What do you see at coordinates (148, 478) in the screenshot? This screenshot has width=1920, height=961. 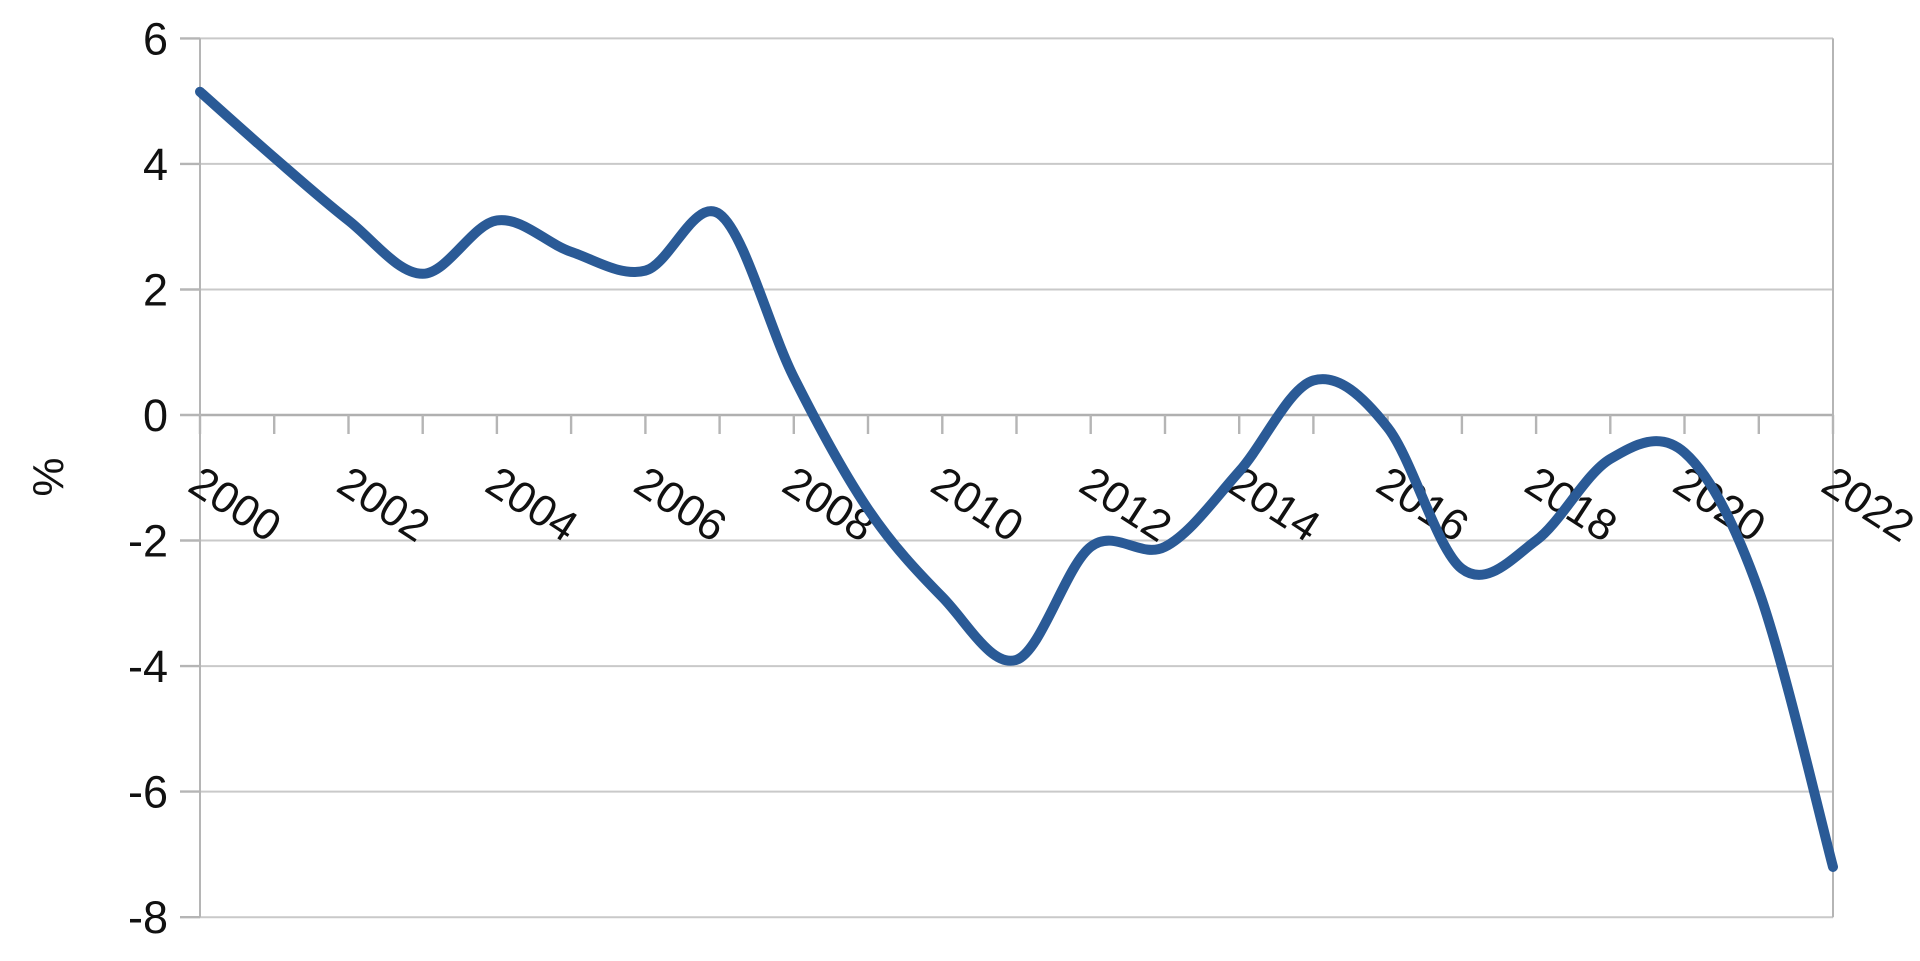 I see `y-axis-labels: 6 4 2 0 -2 -4 -6 -8` at bounding box center [148, 478].